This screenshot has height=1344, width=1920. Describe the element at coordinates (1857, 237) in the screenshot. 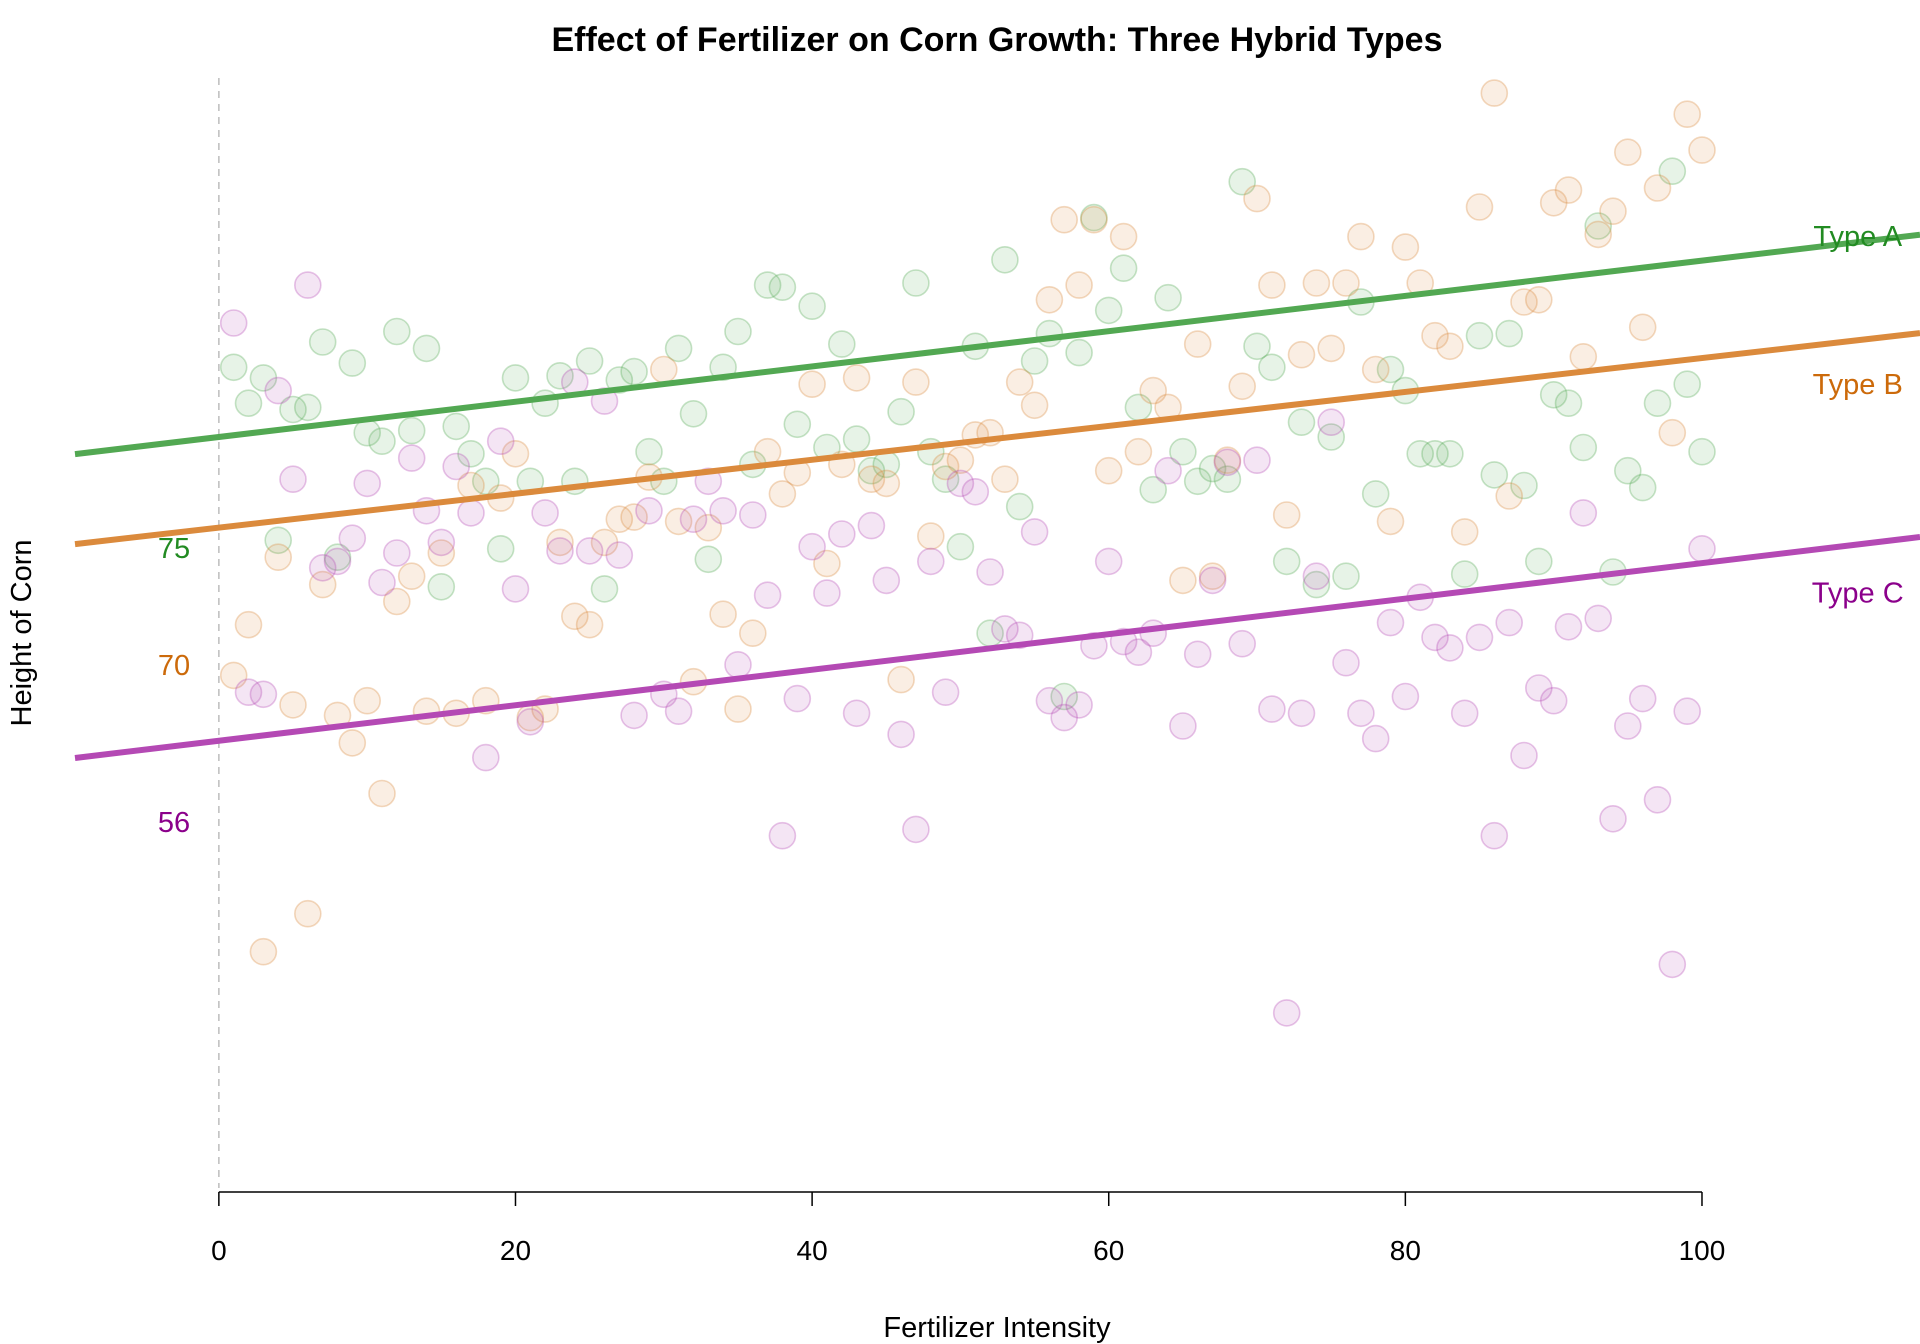

I see `series-label-type-a: Type A` at that location.